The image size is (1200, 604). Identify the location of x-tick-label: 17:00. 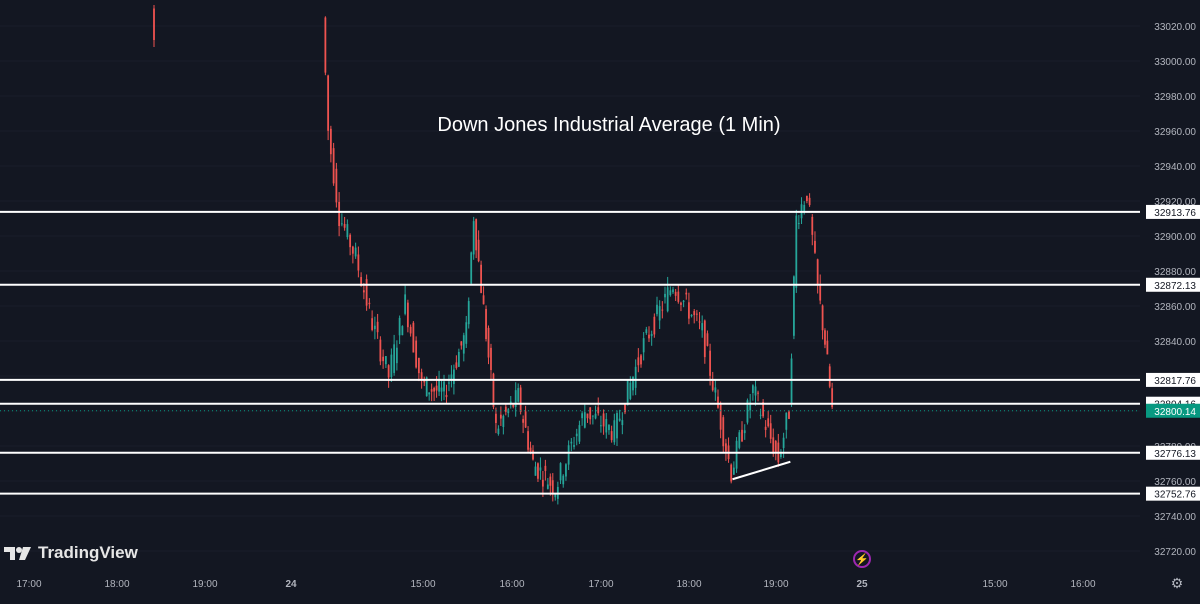
(28, 584).